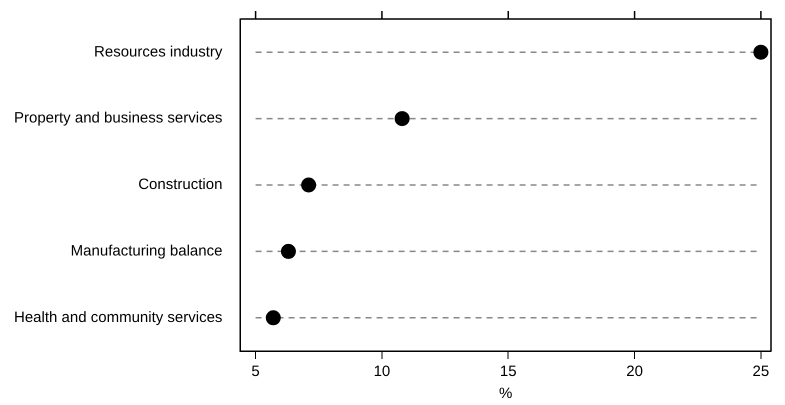  Describe the element at coordinates (382, 371) in the screenshot. I see `x-tick-label: 10` at that location.